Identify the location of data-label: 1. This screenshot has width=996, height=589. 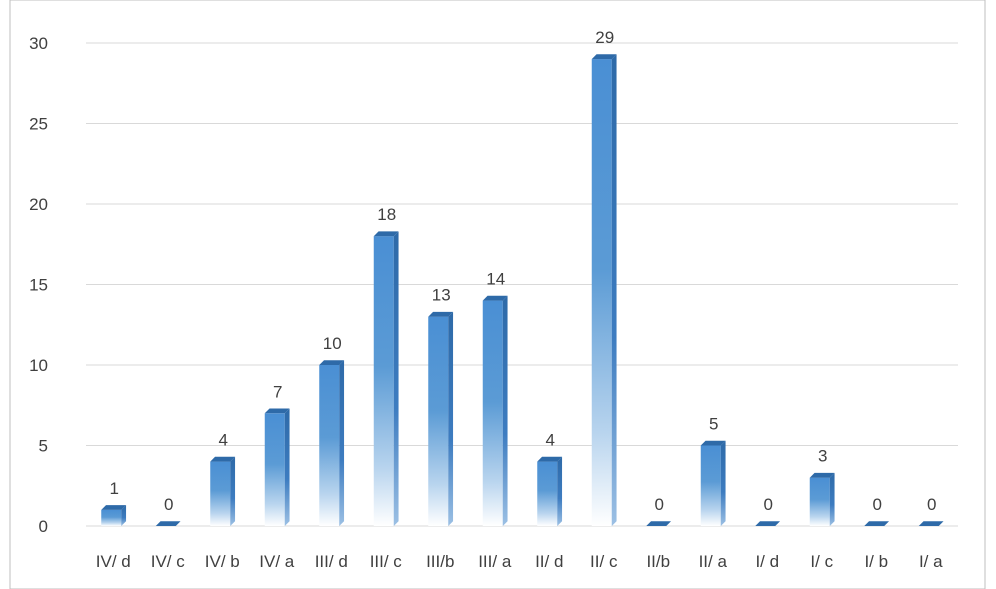
(114, 488).